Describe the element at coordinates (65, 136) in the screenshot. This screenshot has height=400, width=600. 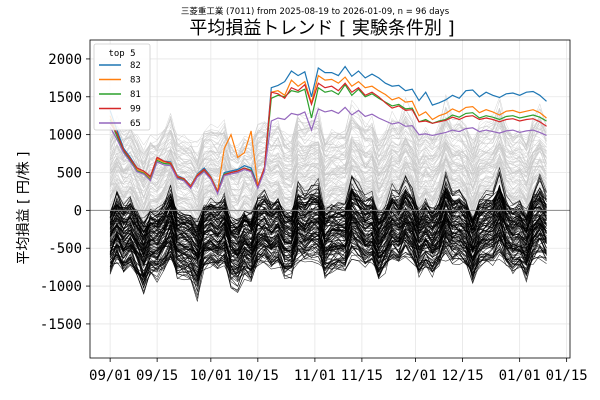
I see `y-tick-label: 1000` at that location.